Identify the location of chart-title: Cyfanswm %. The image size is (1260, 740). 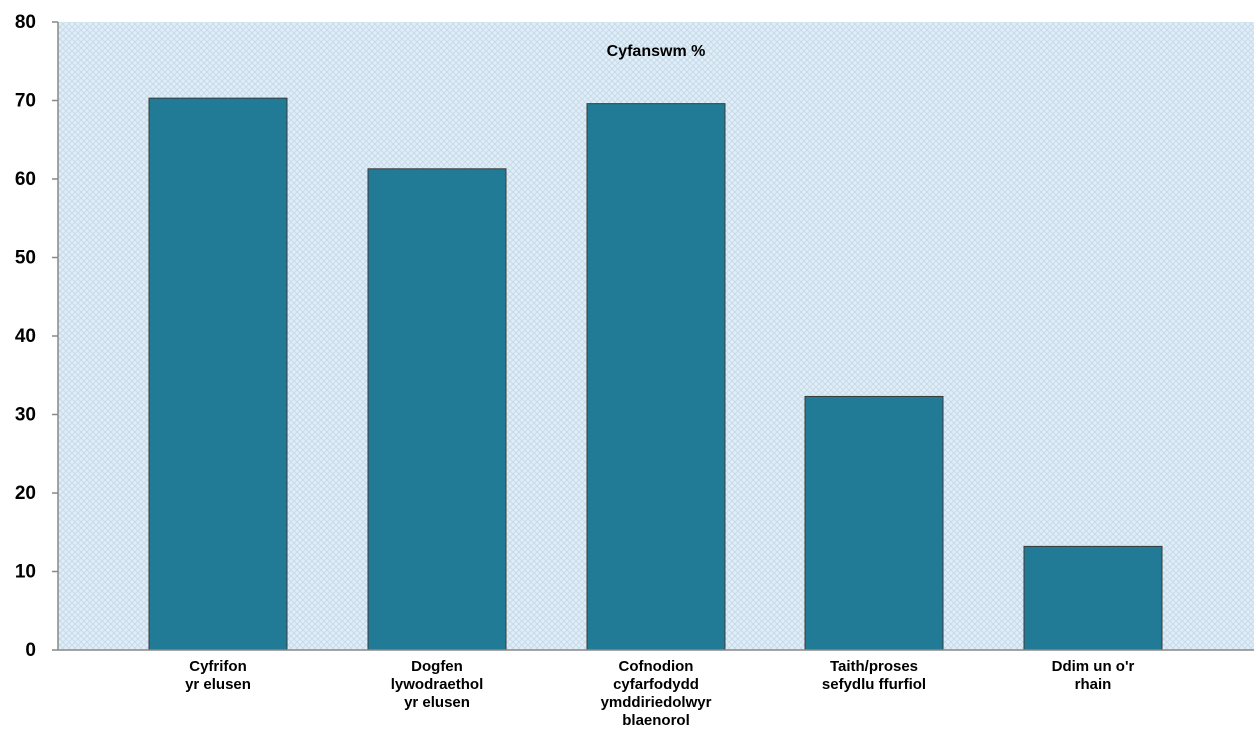
(656, 51).